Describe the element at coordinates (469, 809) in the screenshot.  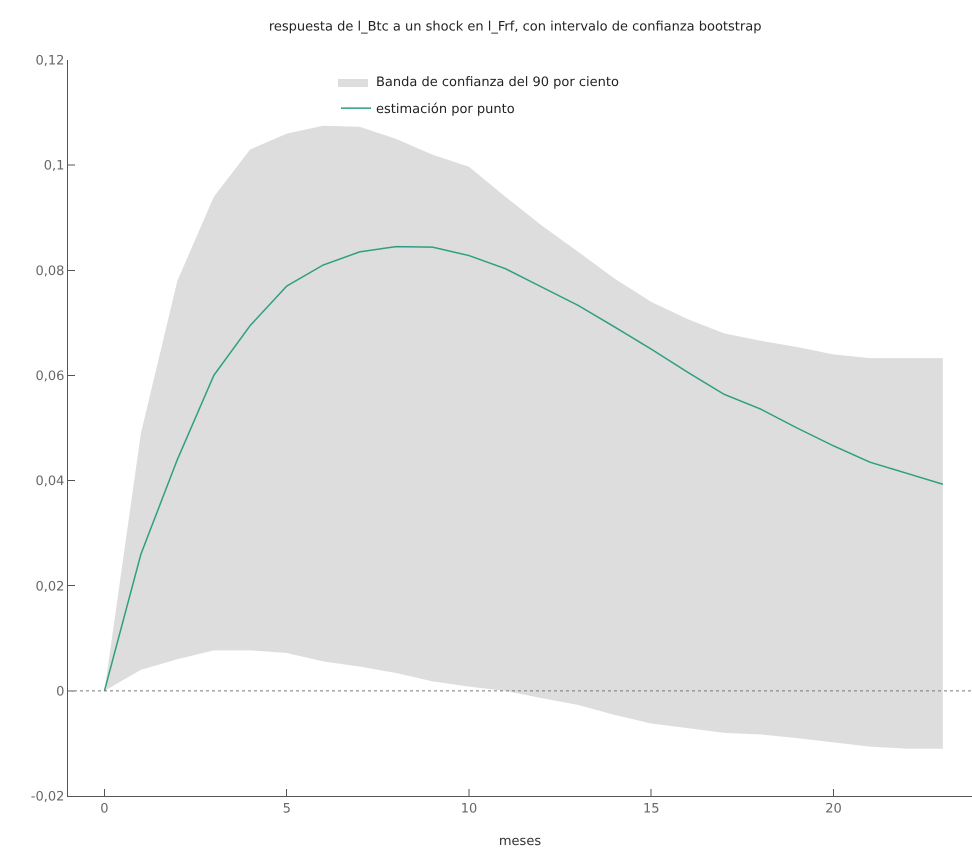
I see `x-tick-label: 10` at that location.